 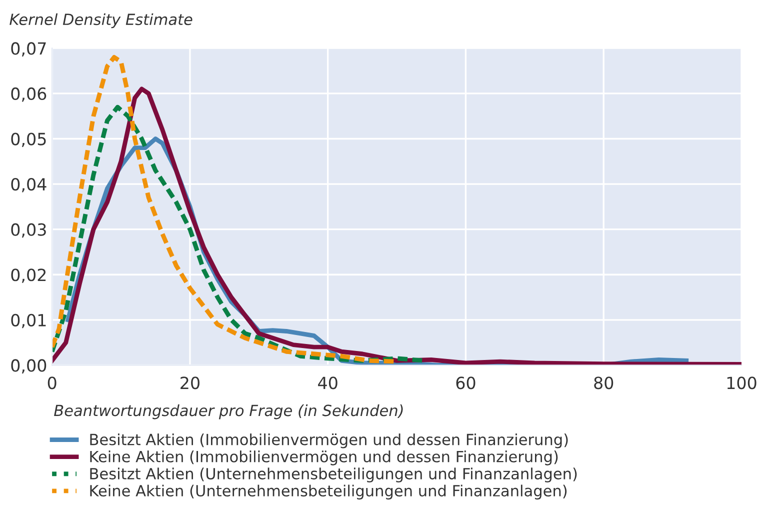 I want to click on legend-label: Besitzt Aktien (Immobilienvermögen und dessen Finanzierung), so click(x=329, y=440).